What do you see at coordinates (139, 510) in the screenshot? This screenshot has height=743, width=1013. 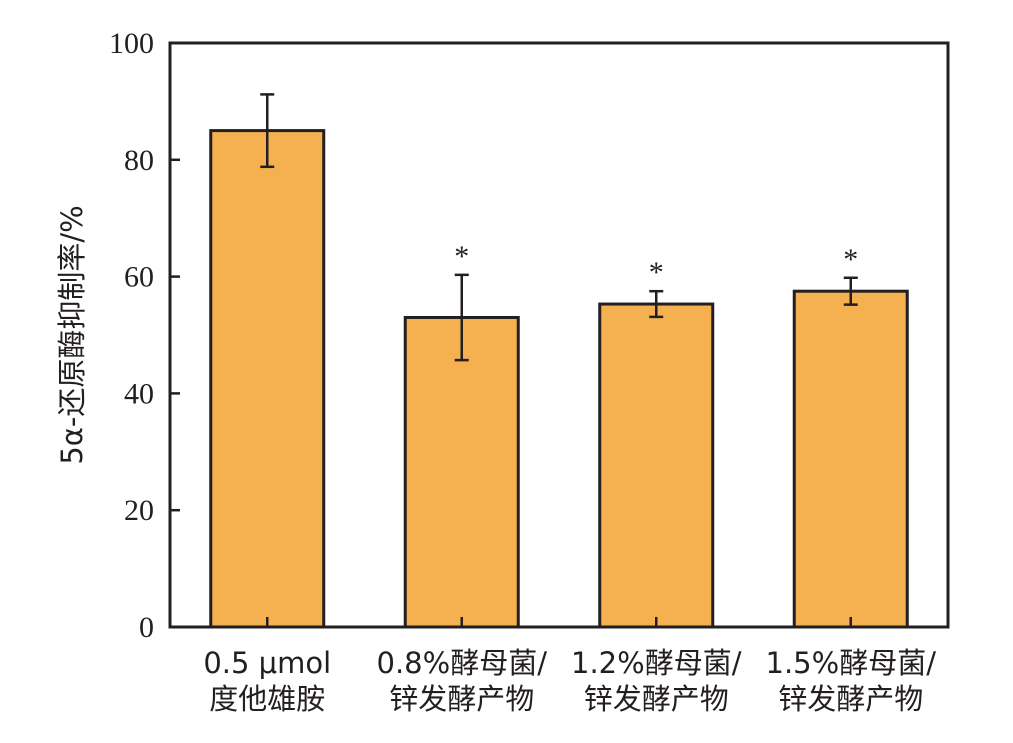 I see `y-tick-label: 20` at bounding box center [139, 510].